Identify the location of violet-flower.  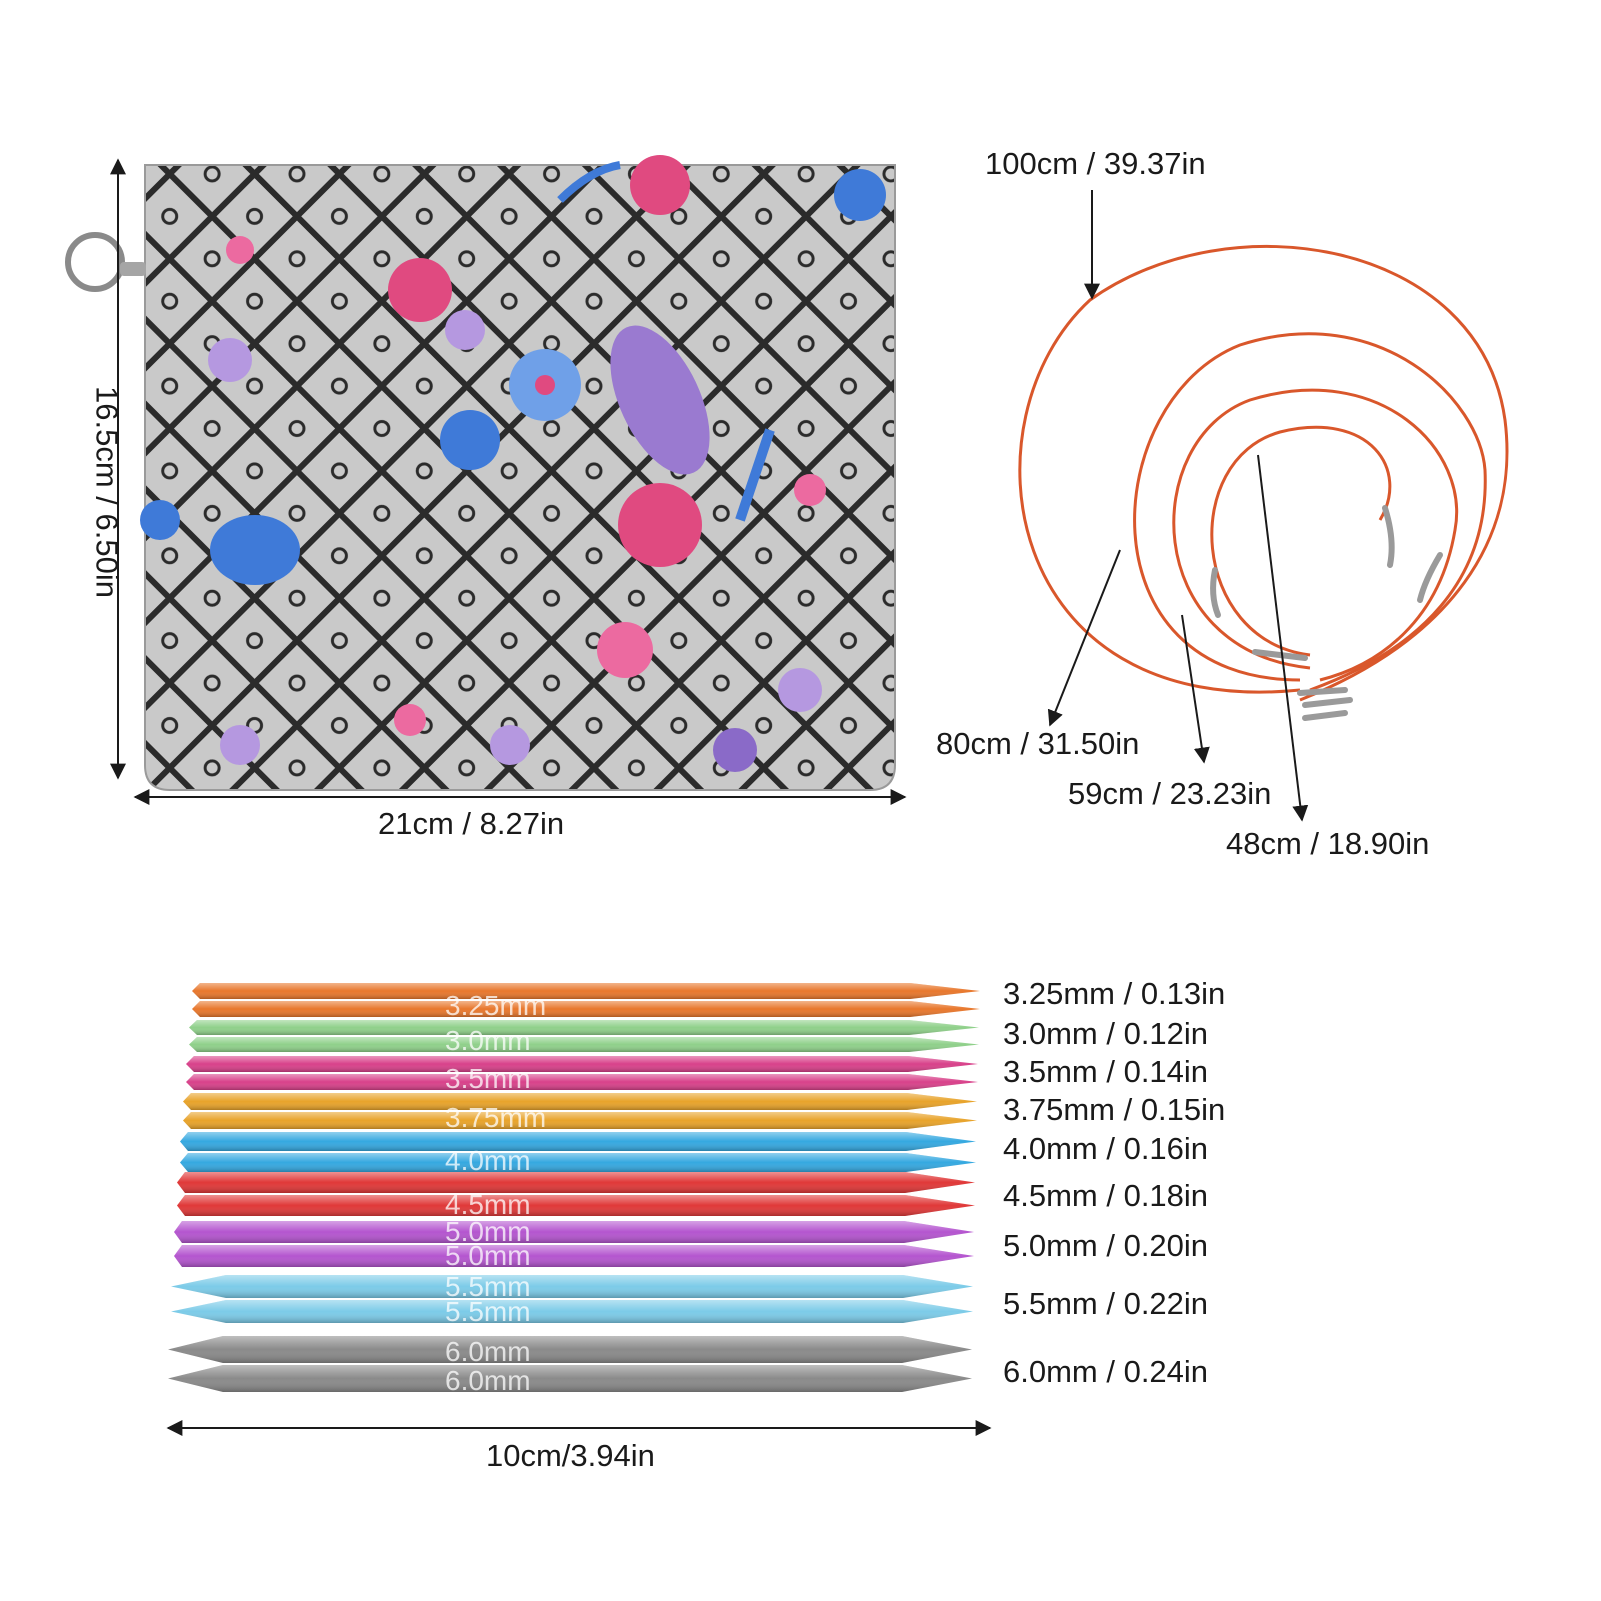
(230, 360).